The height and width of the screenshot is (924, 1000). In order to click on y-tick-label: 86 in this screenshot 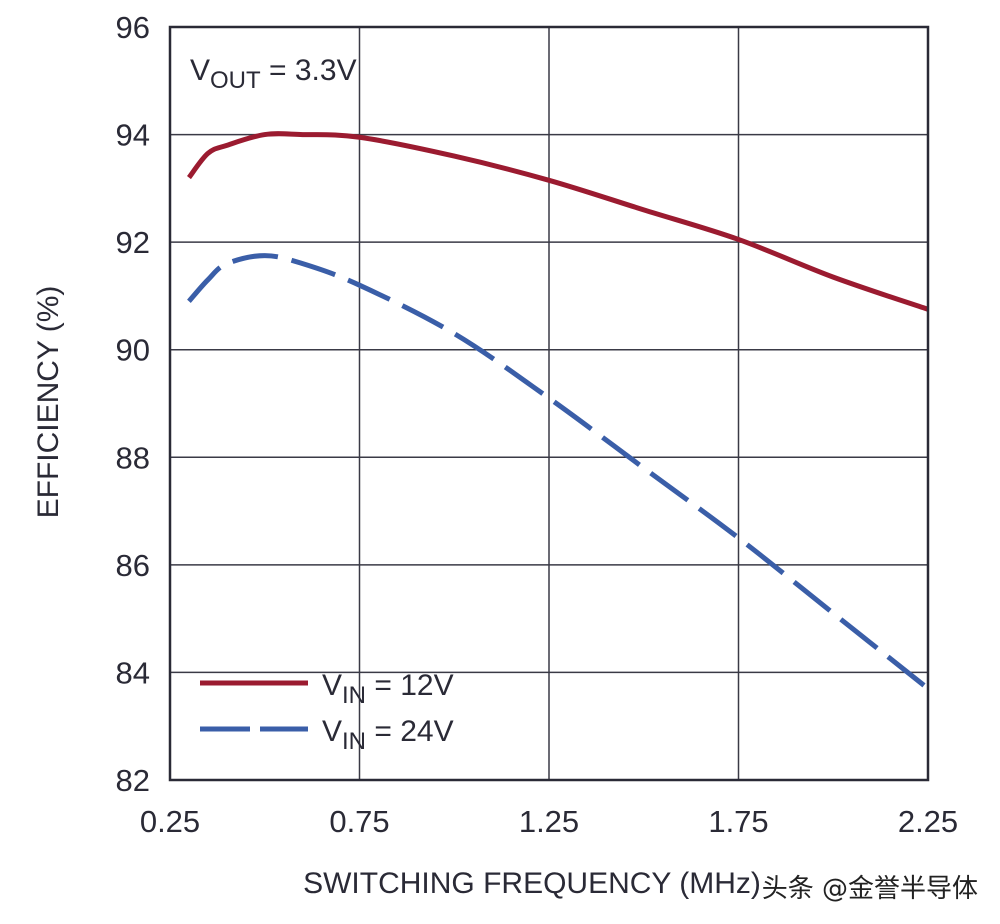, I will do `click(133, 565)`.